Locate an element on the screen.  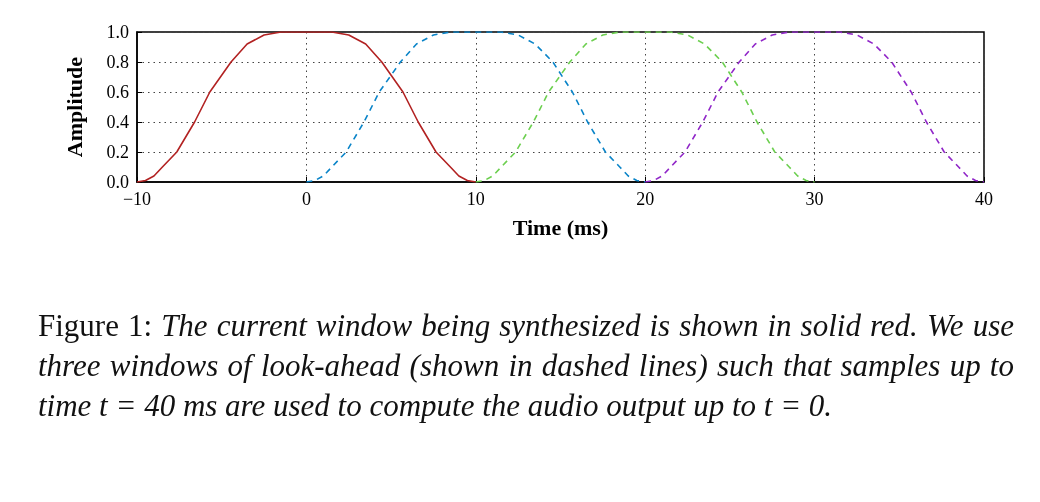
x-axis-title: Time (ms) is located at coordinates (560, 227).